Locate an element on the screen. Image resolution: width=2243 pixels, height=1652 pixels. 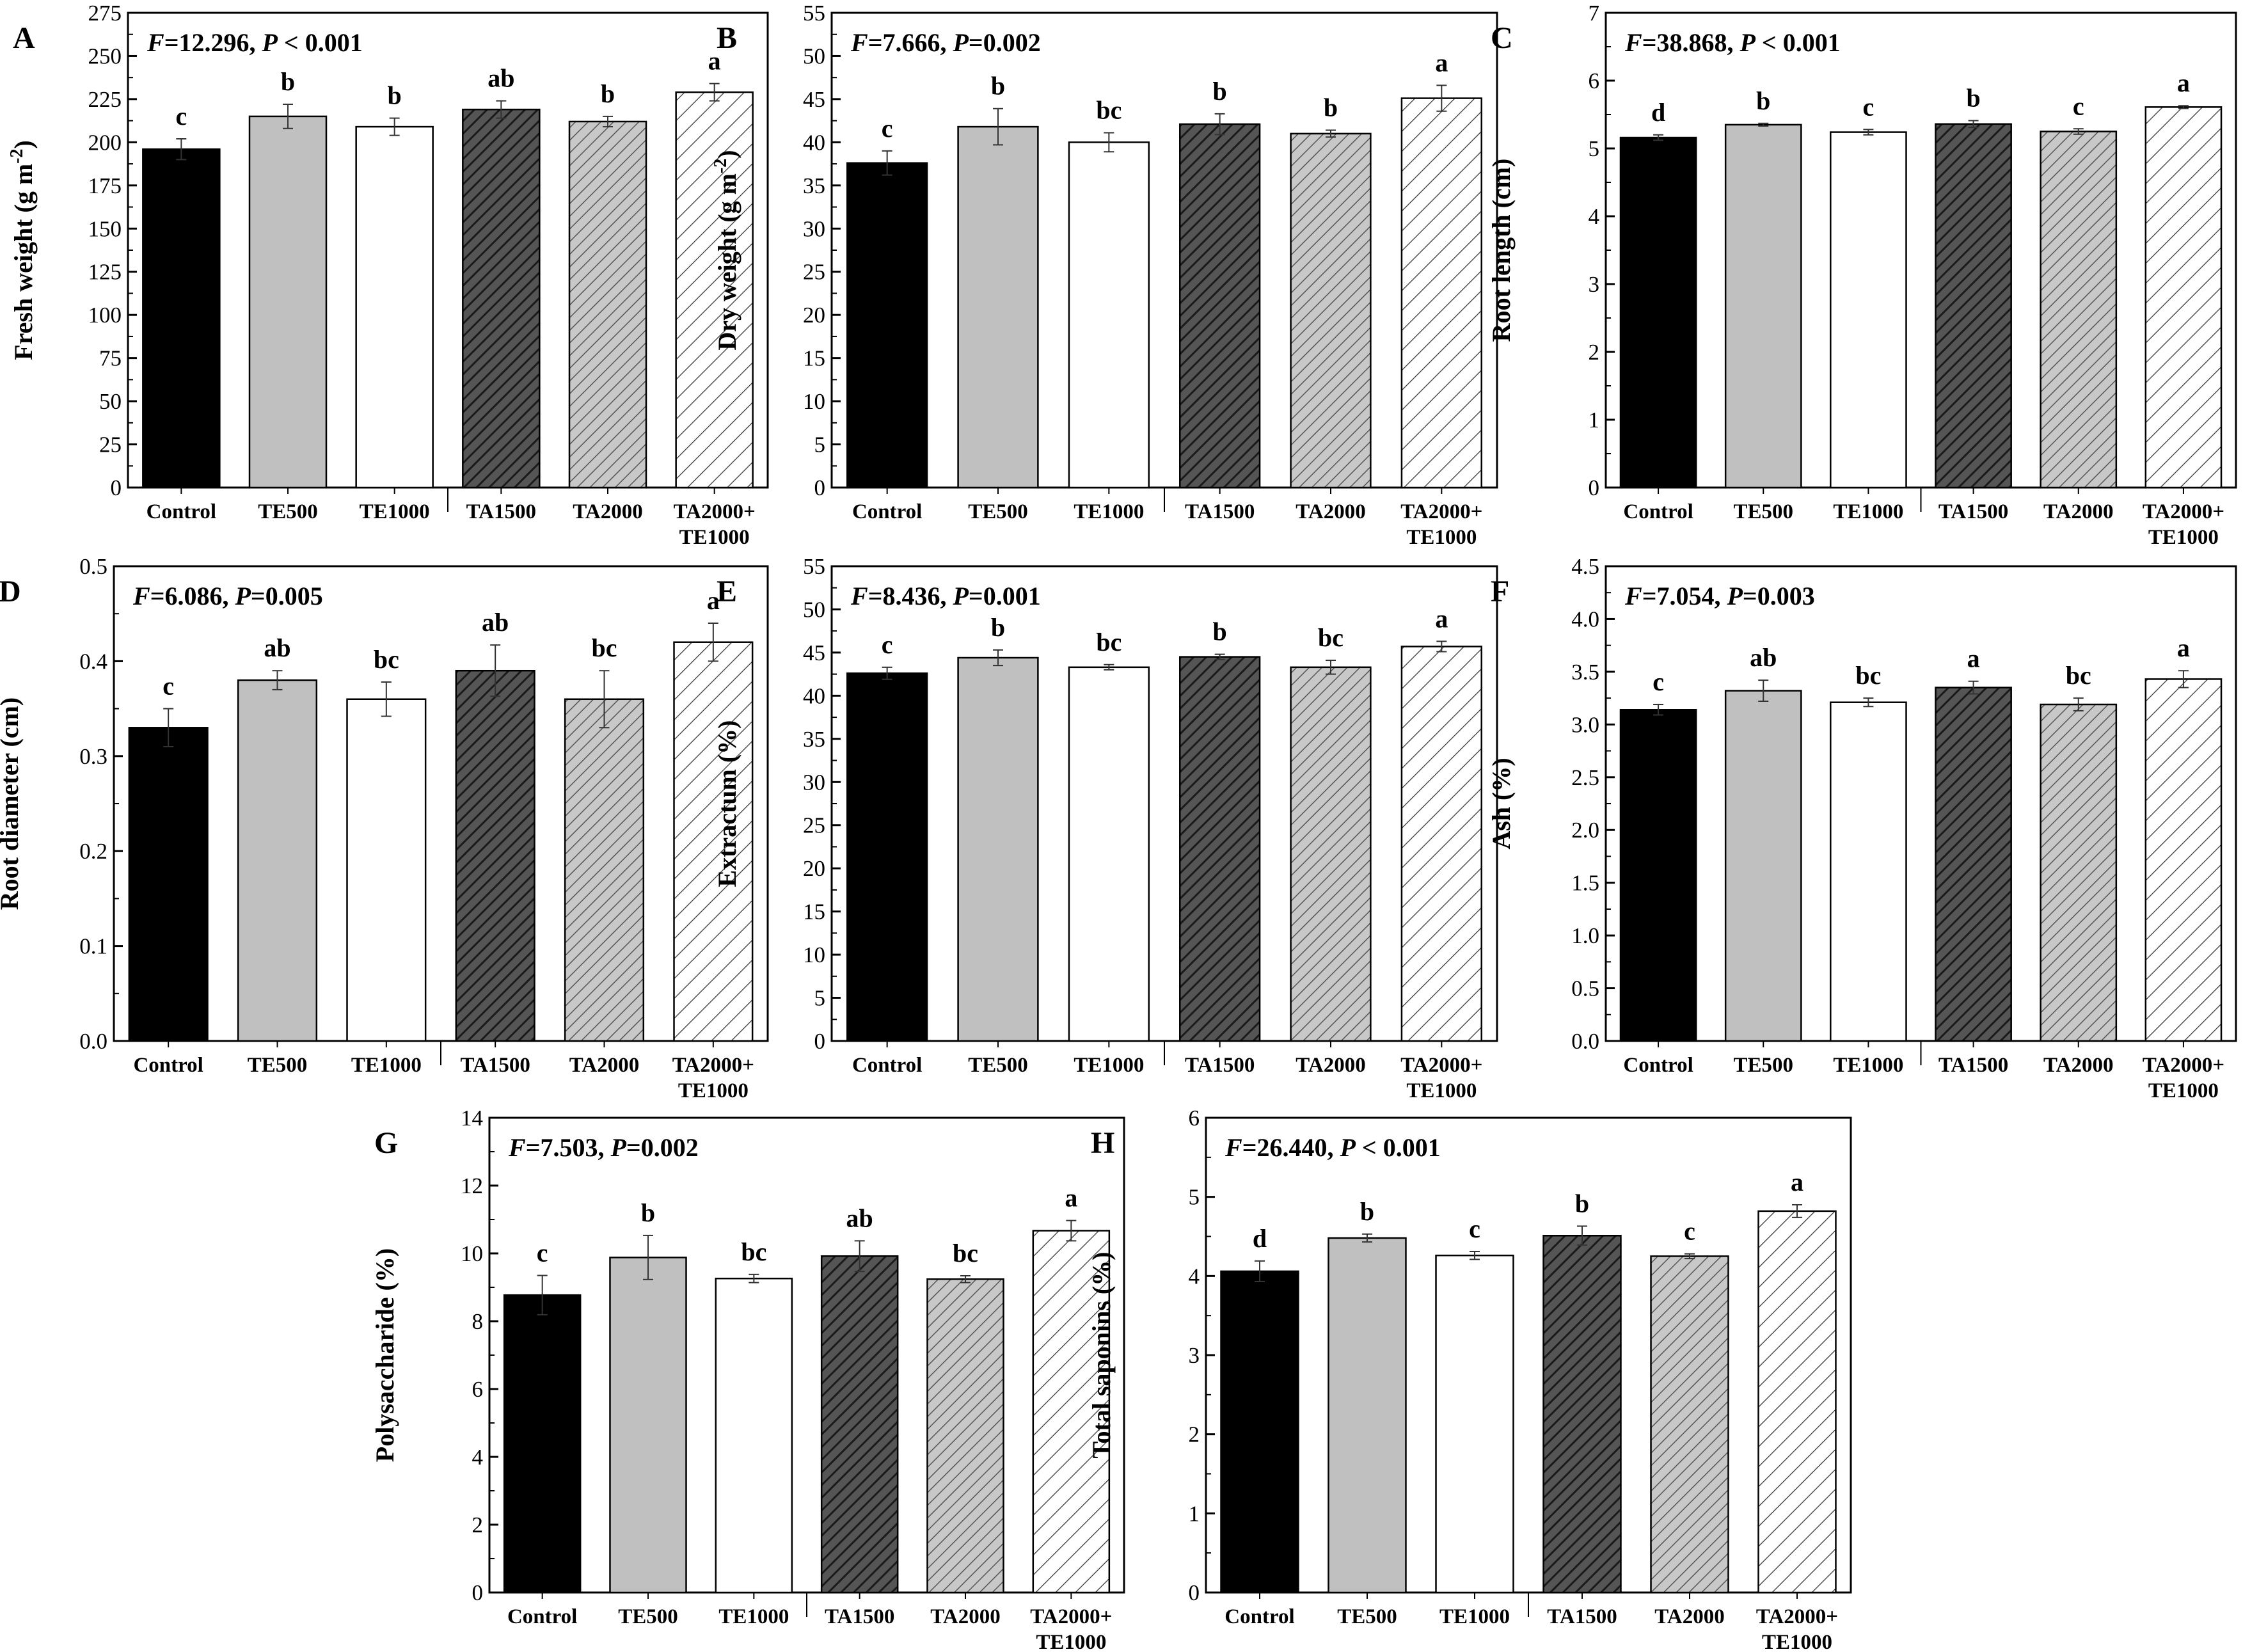
y-tick-label: 8 is located at coordinates (478, 1321).